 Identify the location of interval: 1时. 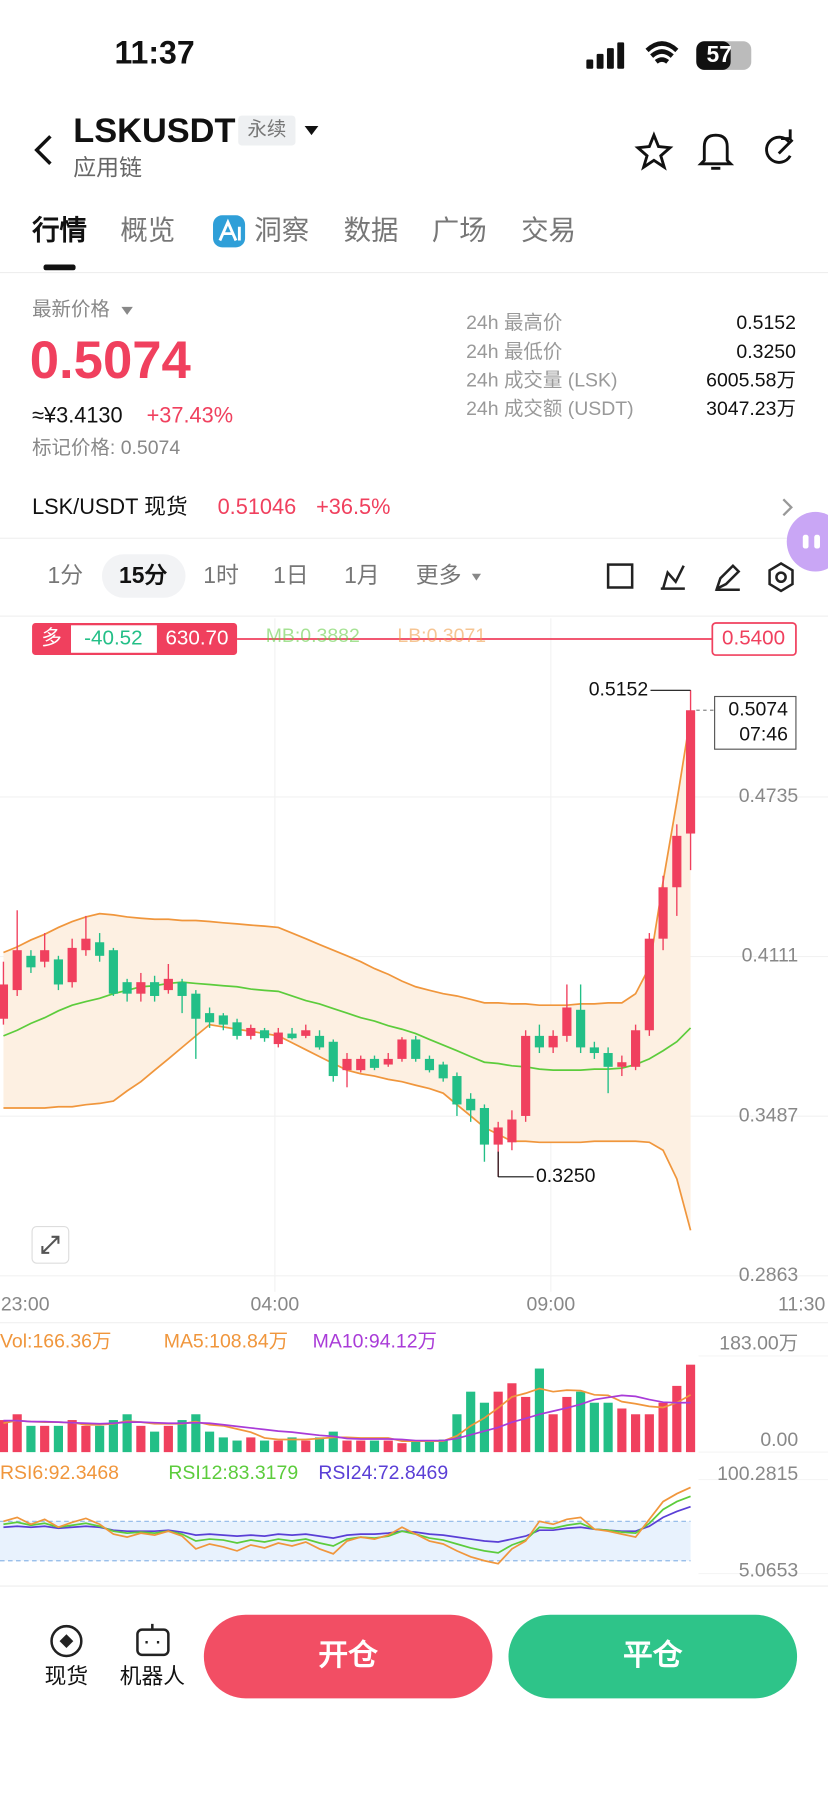
(221, 575).